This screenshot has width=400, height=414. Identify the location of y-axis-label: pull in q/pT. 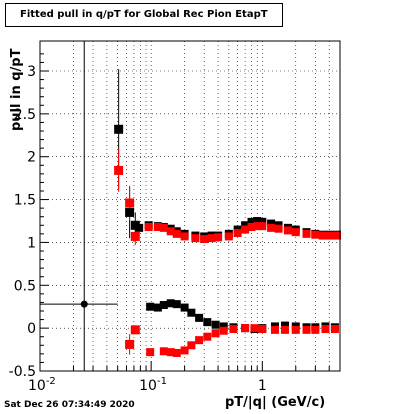
(16, 89).